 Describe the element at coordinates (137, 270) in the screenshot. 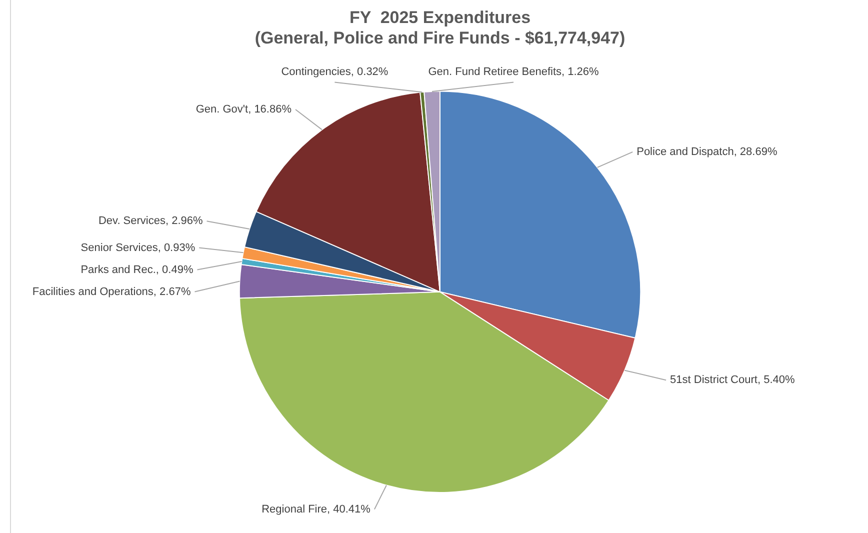

I see `slice-label: Parks and Rec., 0.49%` at that location.